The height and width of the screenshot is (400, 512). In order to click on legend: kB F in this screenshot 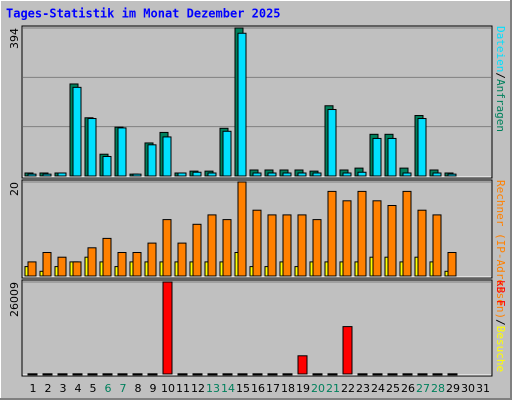, I will do `click(500, 293)`.